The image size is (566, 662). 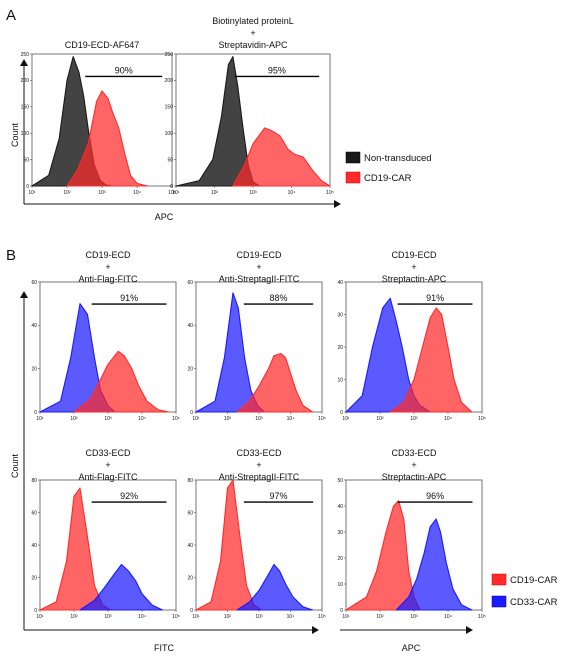 What do you see at coordinates (388, 178) in the screenshot?
I see `legend-a-label-cd19-car: CD19-CAR` at bounding box center [388, 178].